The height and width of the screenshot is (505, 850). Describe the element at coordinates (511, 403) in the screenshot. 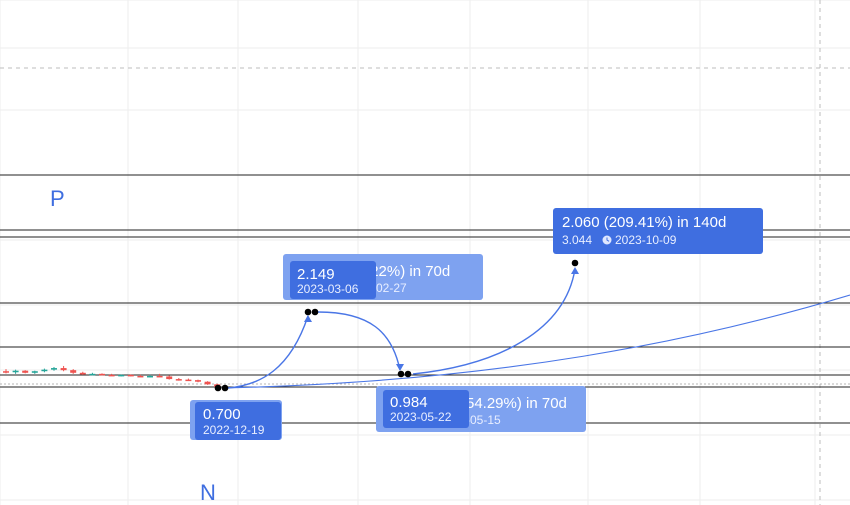

I see `swing-trough-back-line1: (-54.29%) in 70d` at that location.